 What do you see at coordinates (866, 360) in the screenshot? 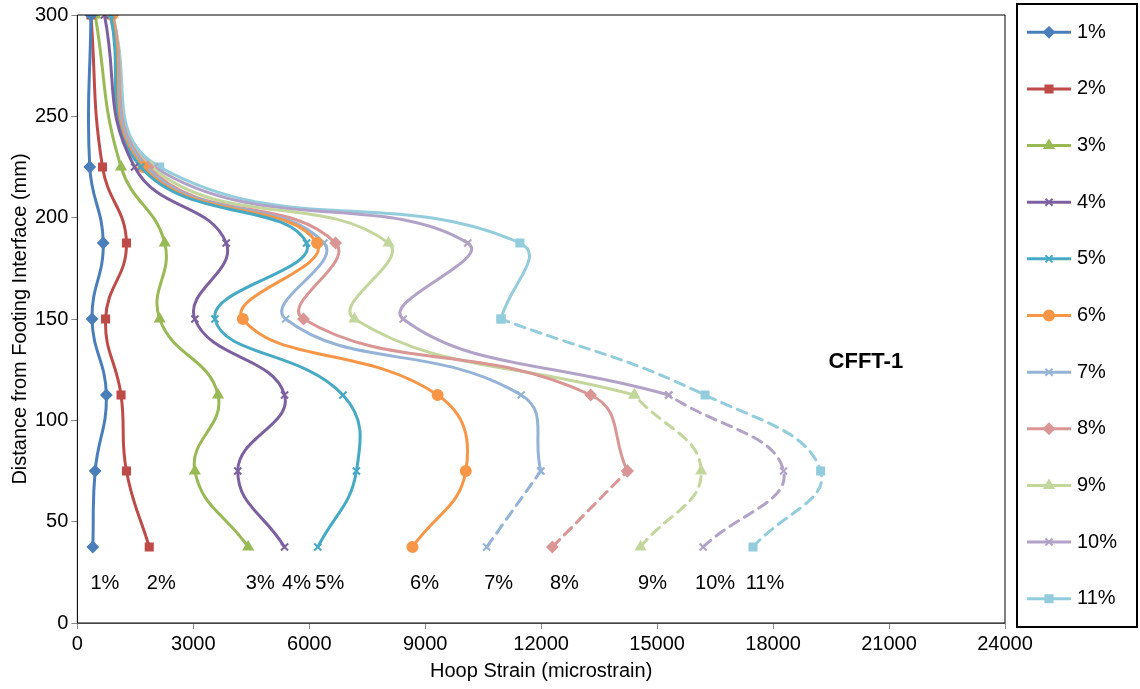
I see `annotation: CFFT-1` at bounding box center [866, 360].